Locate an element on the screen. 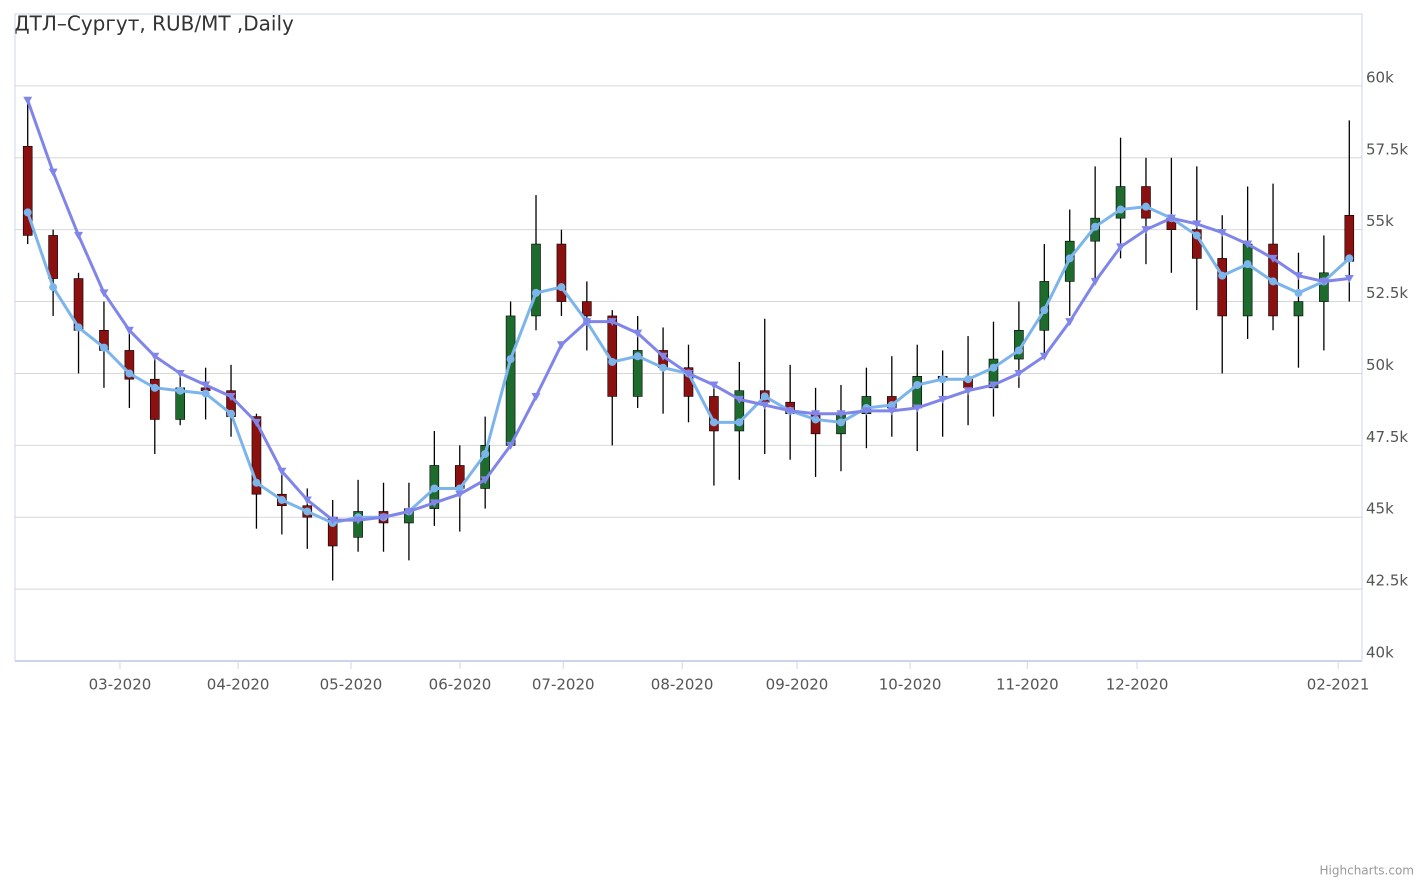  y-tick-label: 42.5k is located at coordinates (1387, 581).